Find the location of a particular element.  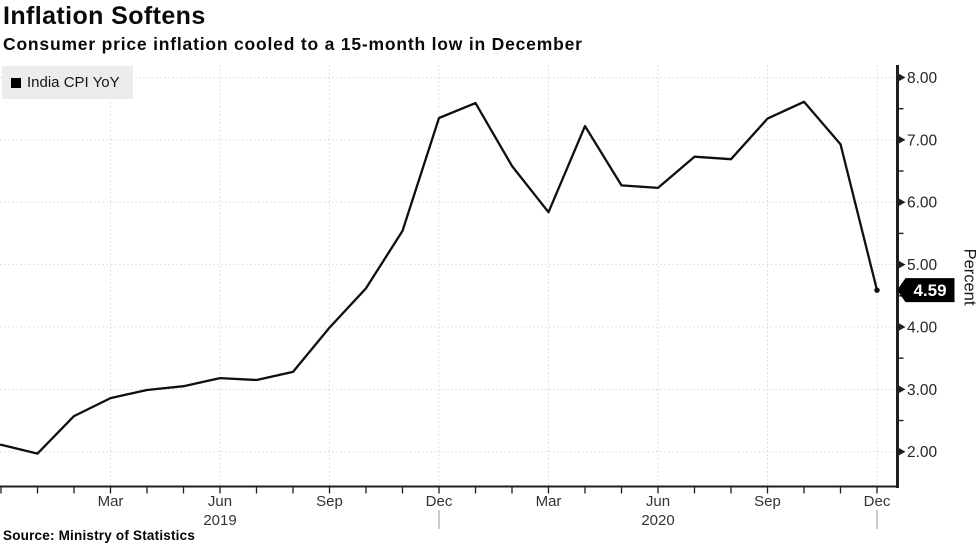

chart-legend: India CPI YoY is located at coordinates (67, 82).